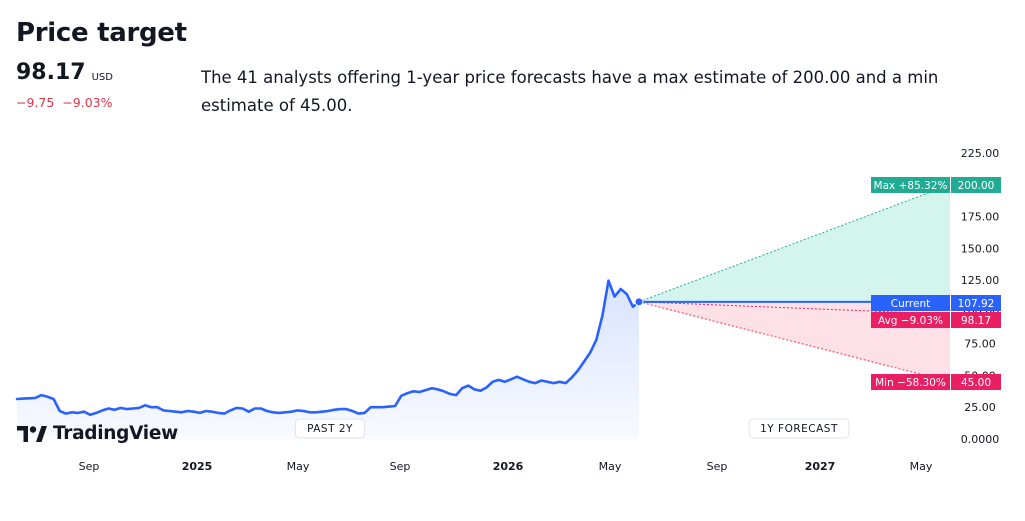 Image resolution: width=1025 pixels, height=521 pixels. I want to click on forecast-period-pill: 1Y FORECAST, so click(799, 428).